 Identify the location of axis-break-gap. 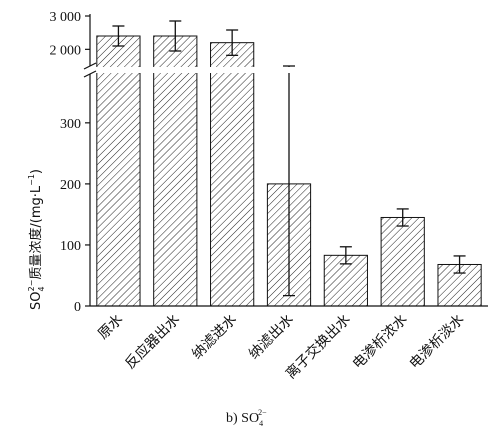
(285, 70).